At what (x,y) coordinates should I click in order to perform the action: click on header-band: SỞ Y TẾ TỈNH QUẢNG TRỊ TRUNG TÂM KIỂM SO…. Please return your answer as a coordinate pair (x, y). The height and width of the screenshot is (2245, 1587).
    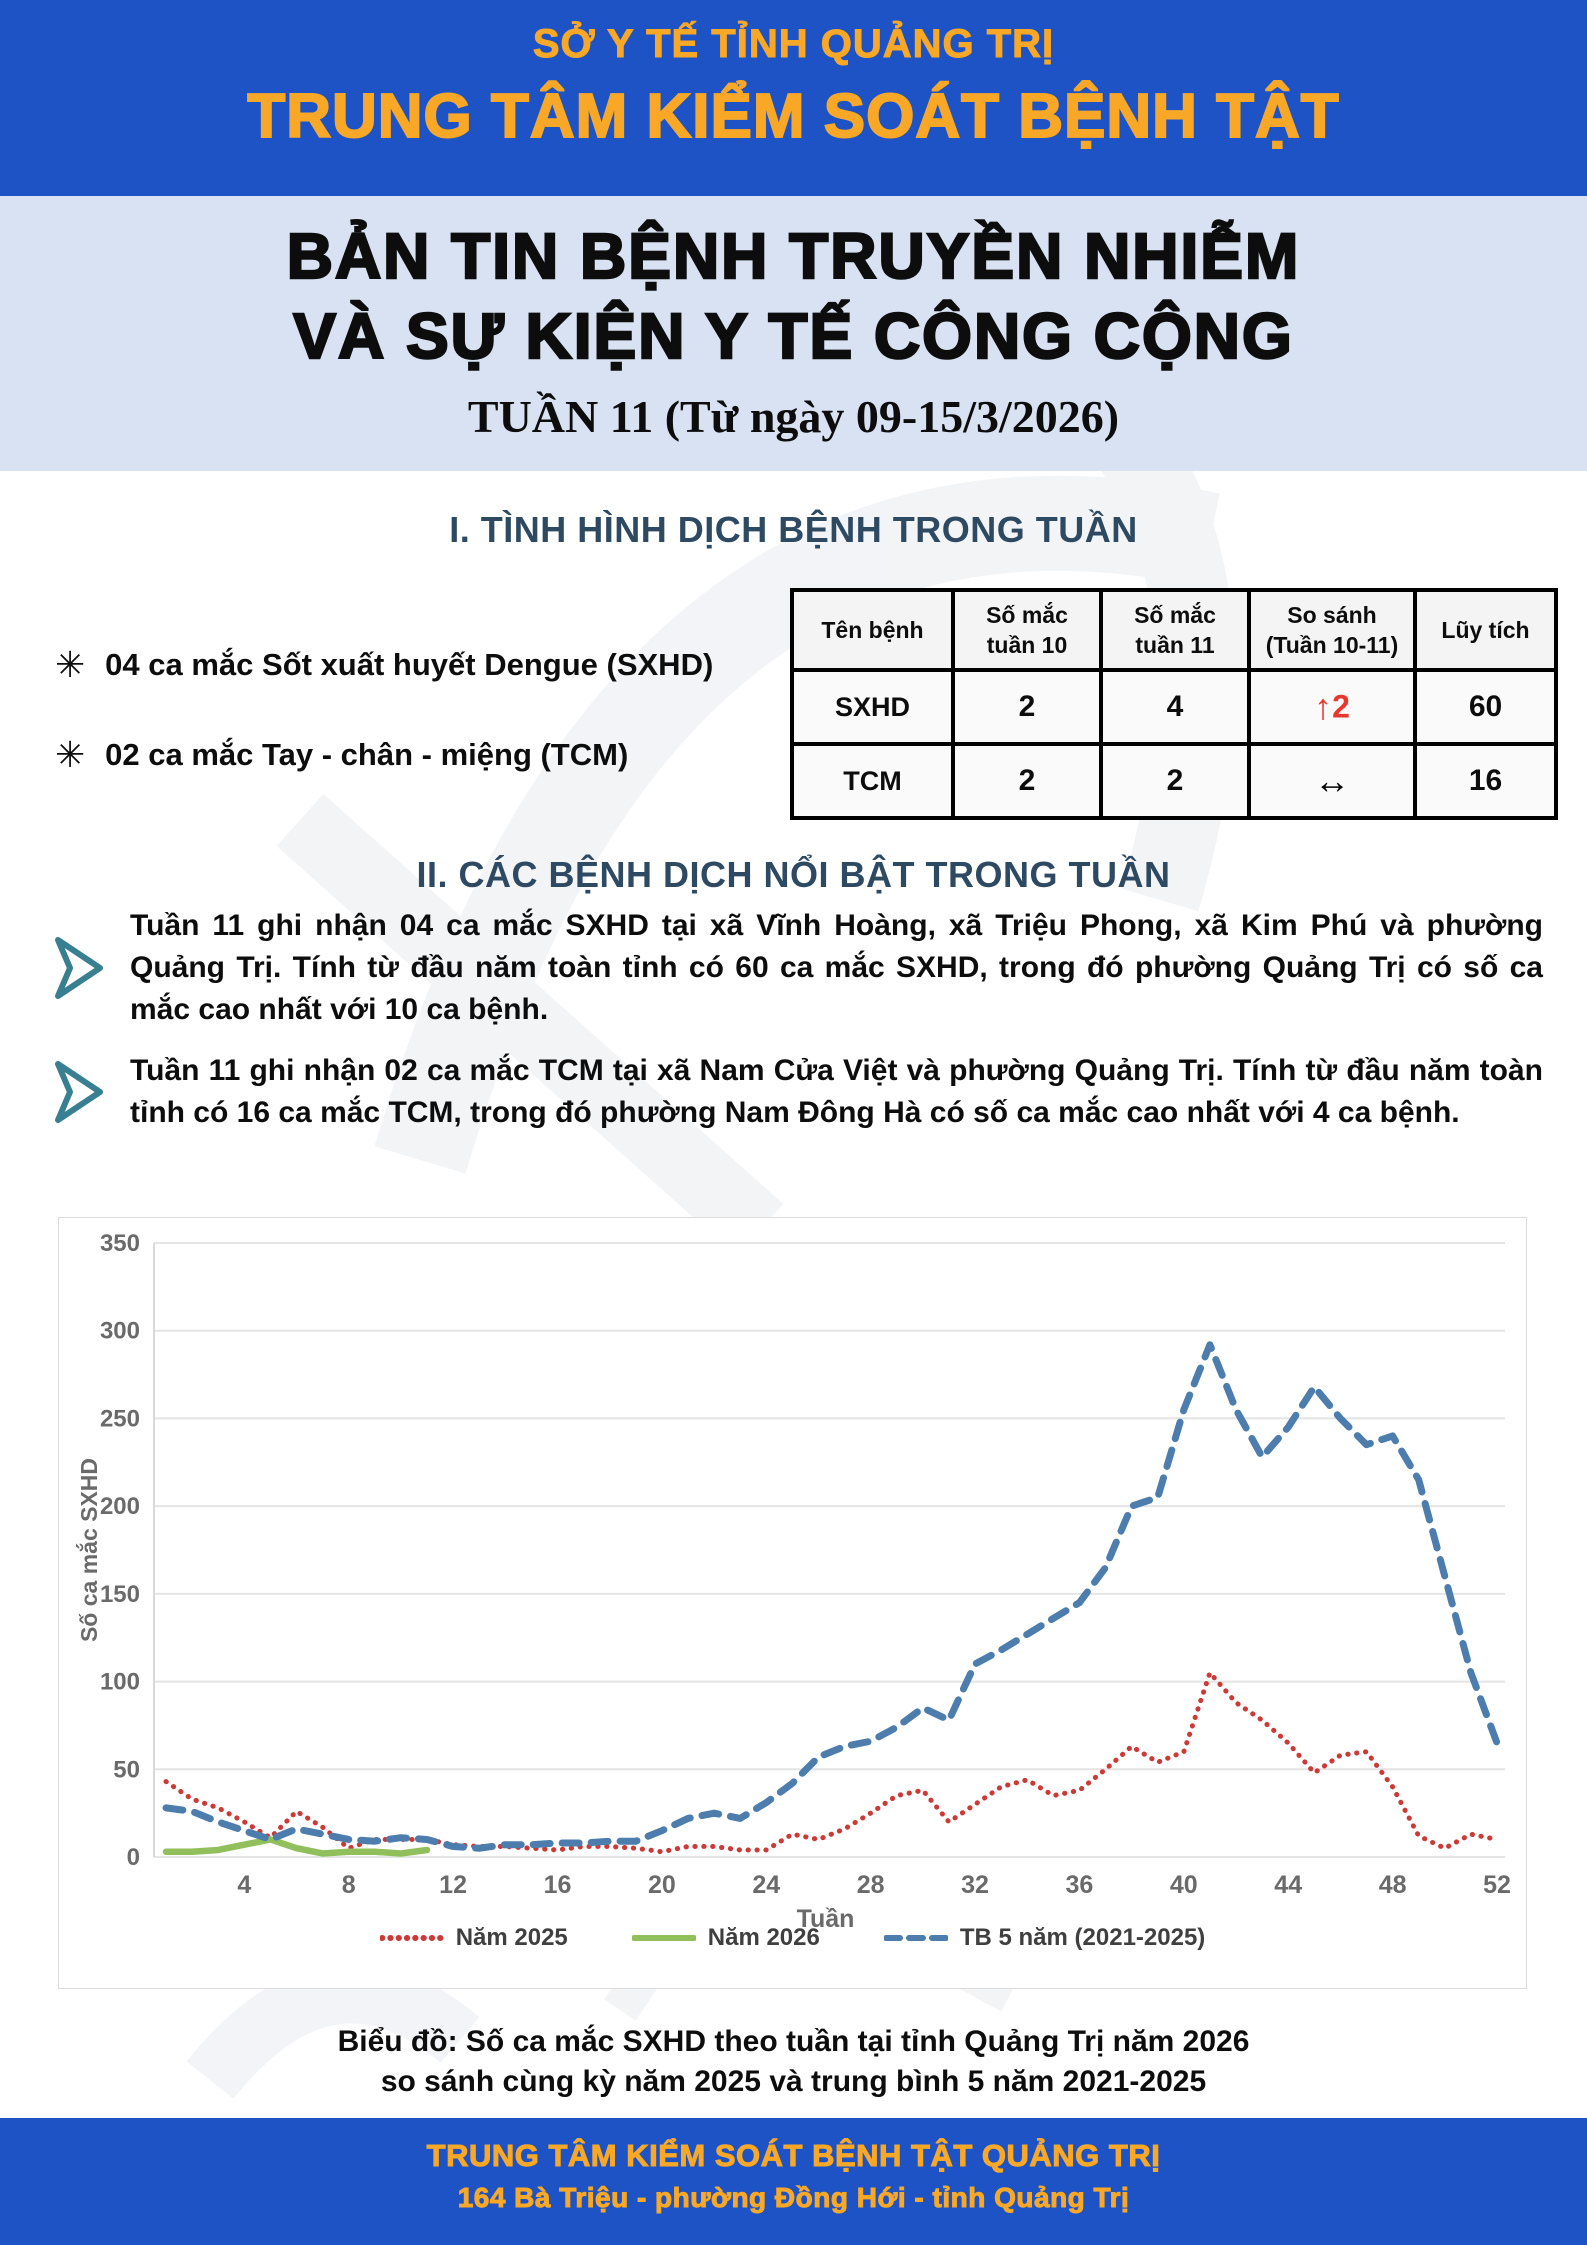
    Looking at the image, I should click on (793, 98).